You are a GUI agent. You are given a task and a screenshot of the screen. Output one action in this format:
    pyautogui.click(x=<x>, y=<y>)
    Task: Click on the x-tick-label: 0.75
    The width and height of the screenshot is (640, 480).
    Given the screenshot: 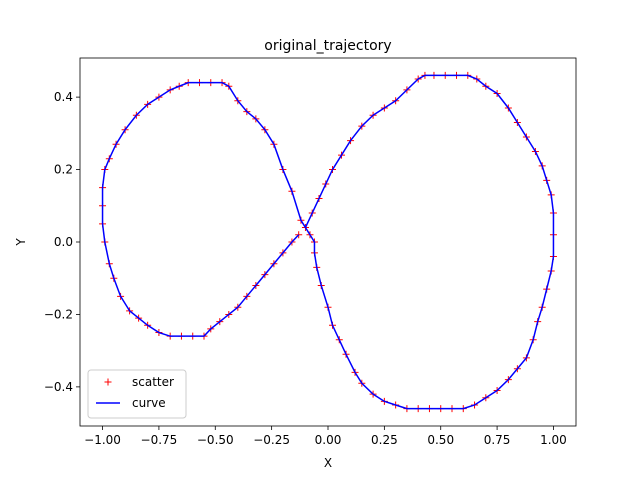 What is the action you would take?
    pyautogui.click(x=497, y=440)
    